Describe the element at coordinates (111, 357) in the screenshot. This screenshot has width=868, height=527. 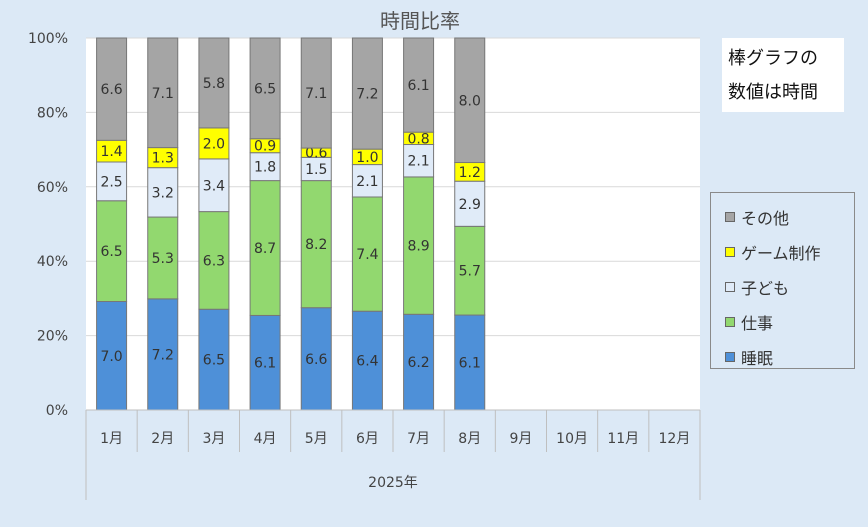
I see `data-label: 7.0` at that location.